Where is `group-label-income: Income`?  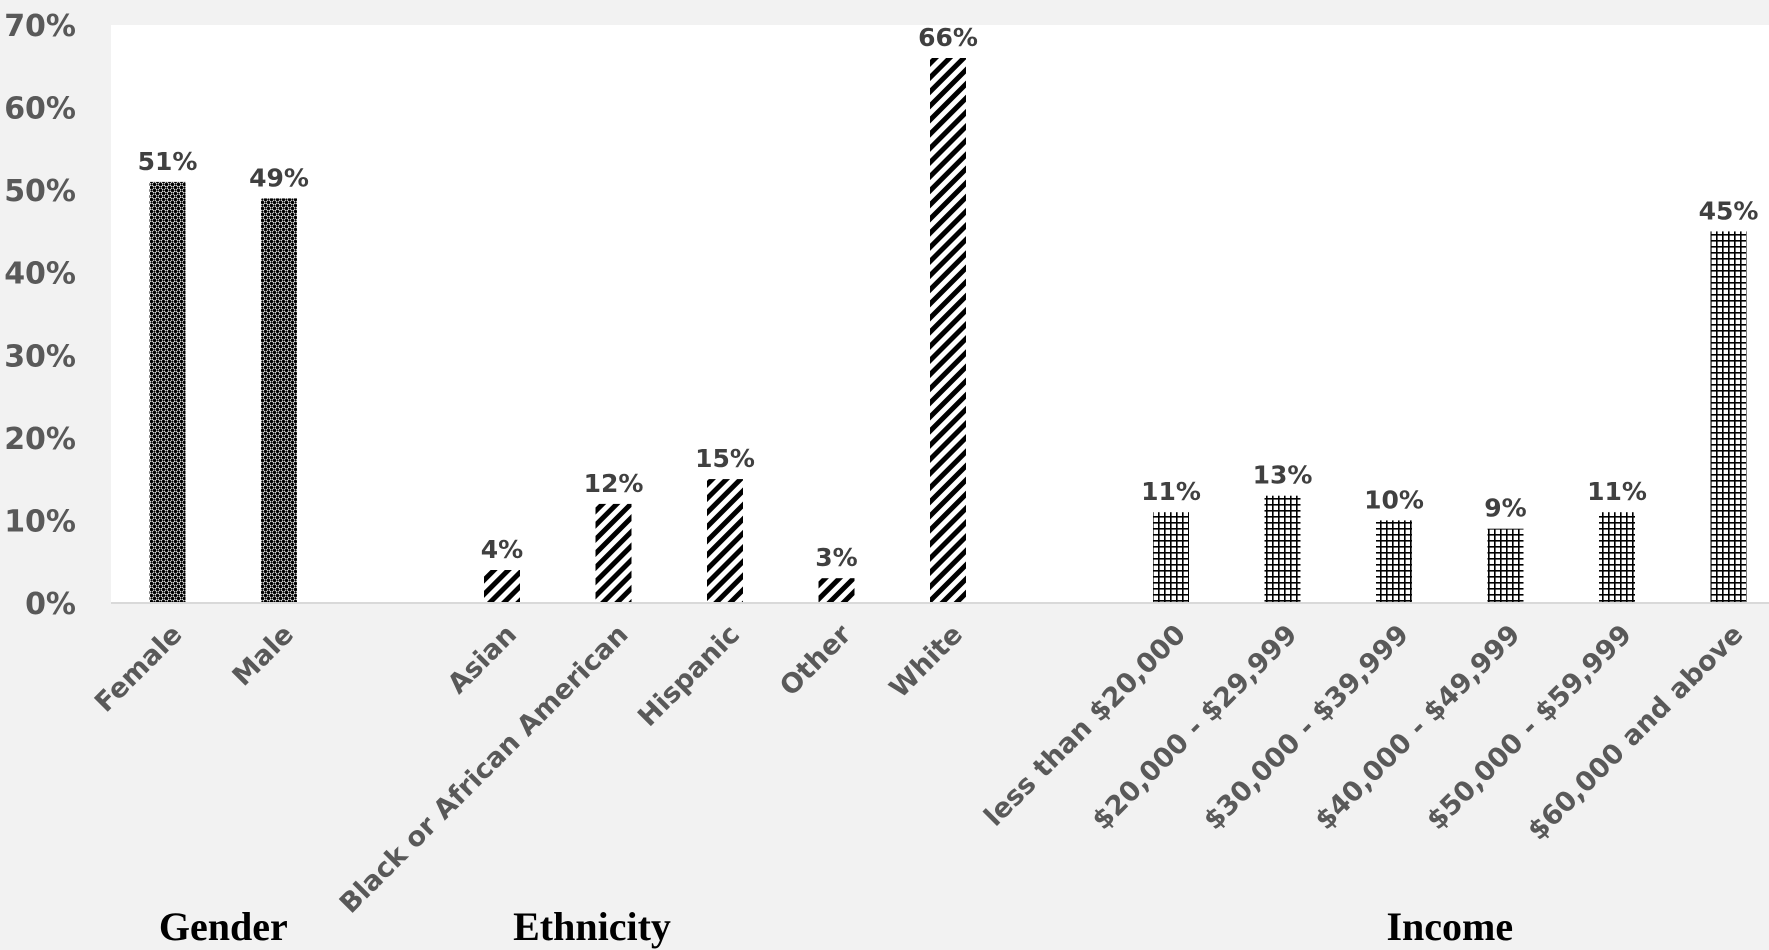
group-label-income: Income is located at coordinates (1449, 926).